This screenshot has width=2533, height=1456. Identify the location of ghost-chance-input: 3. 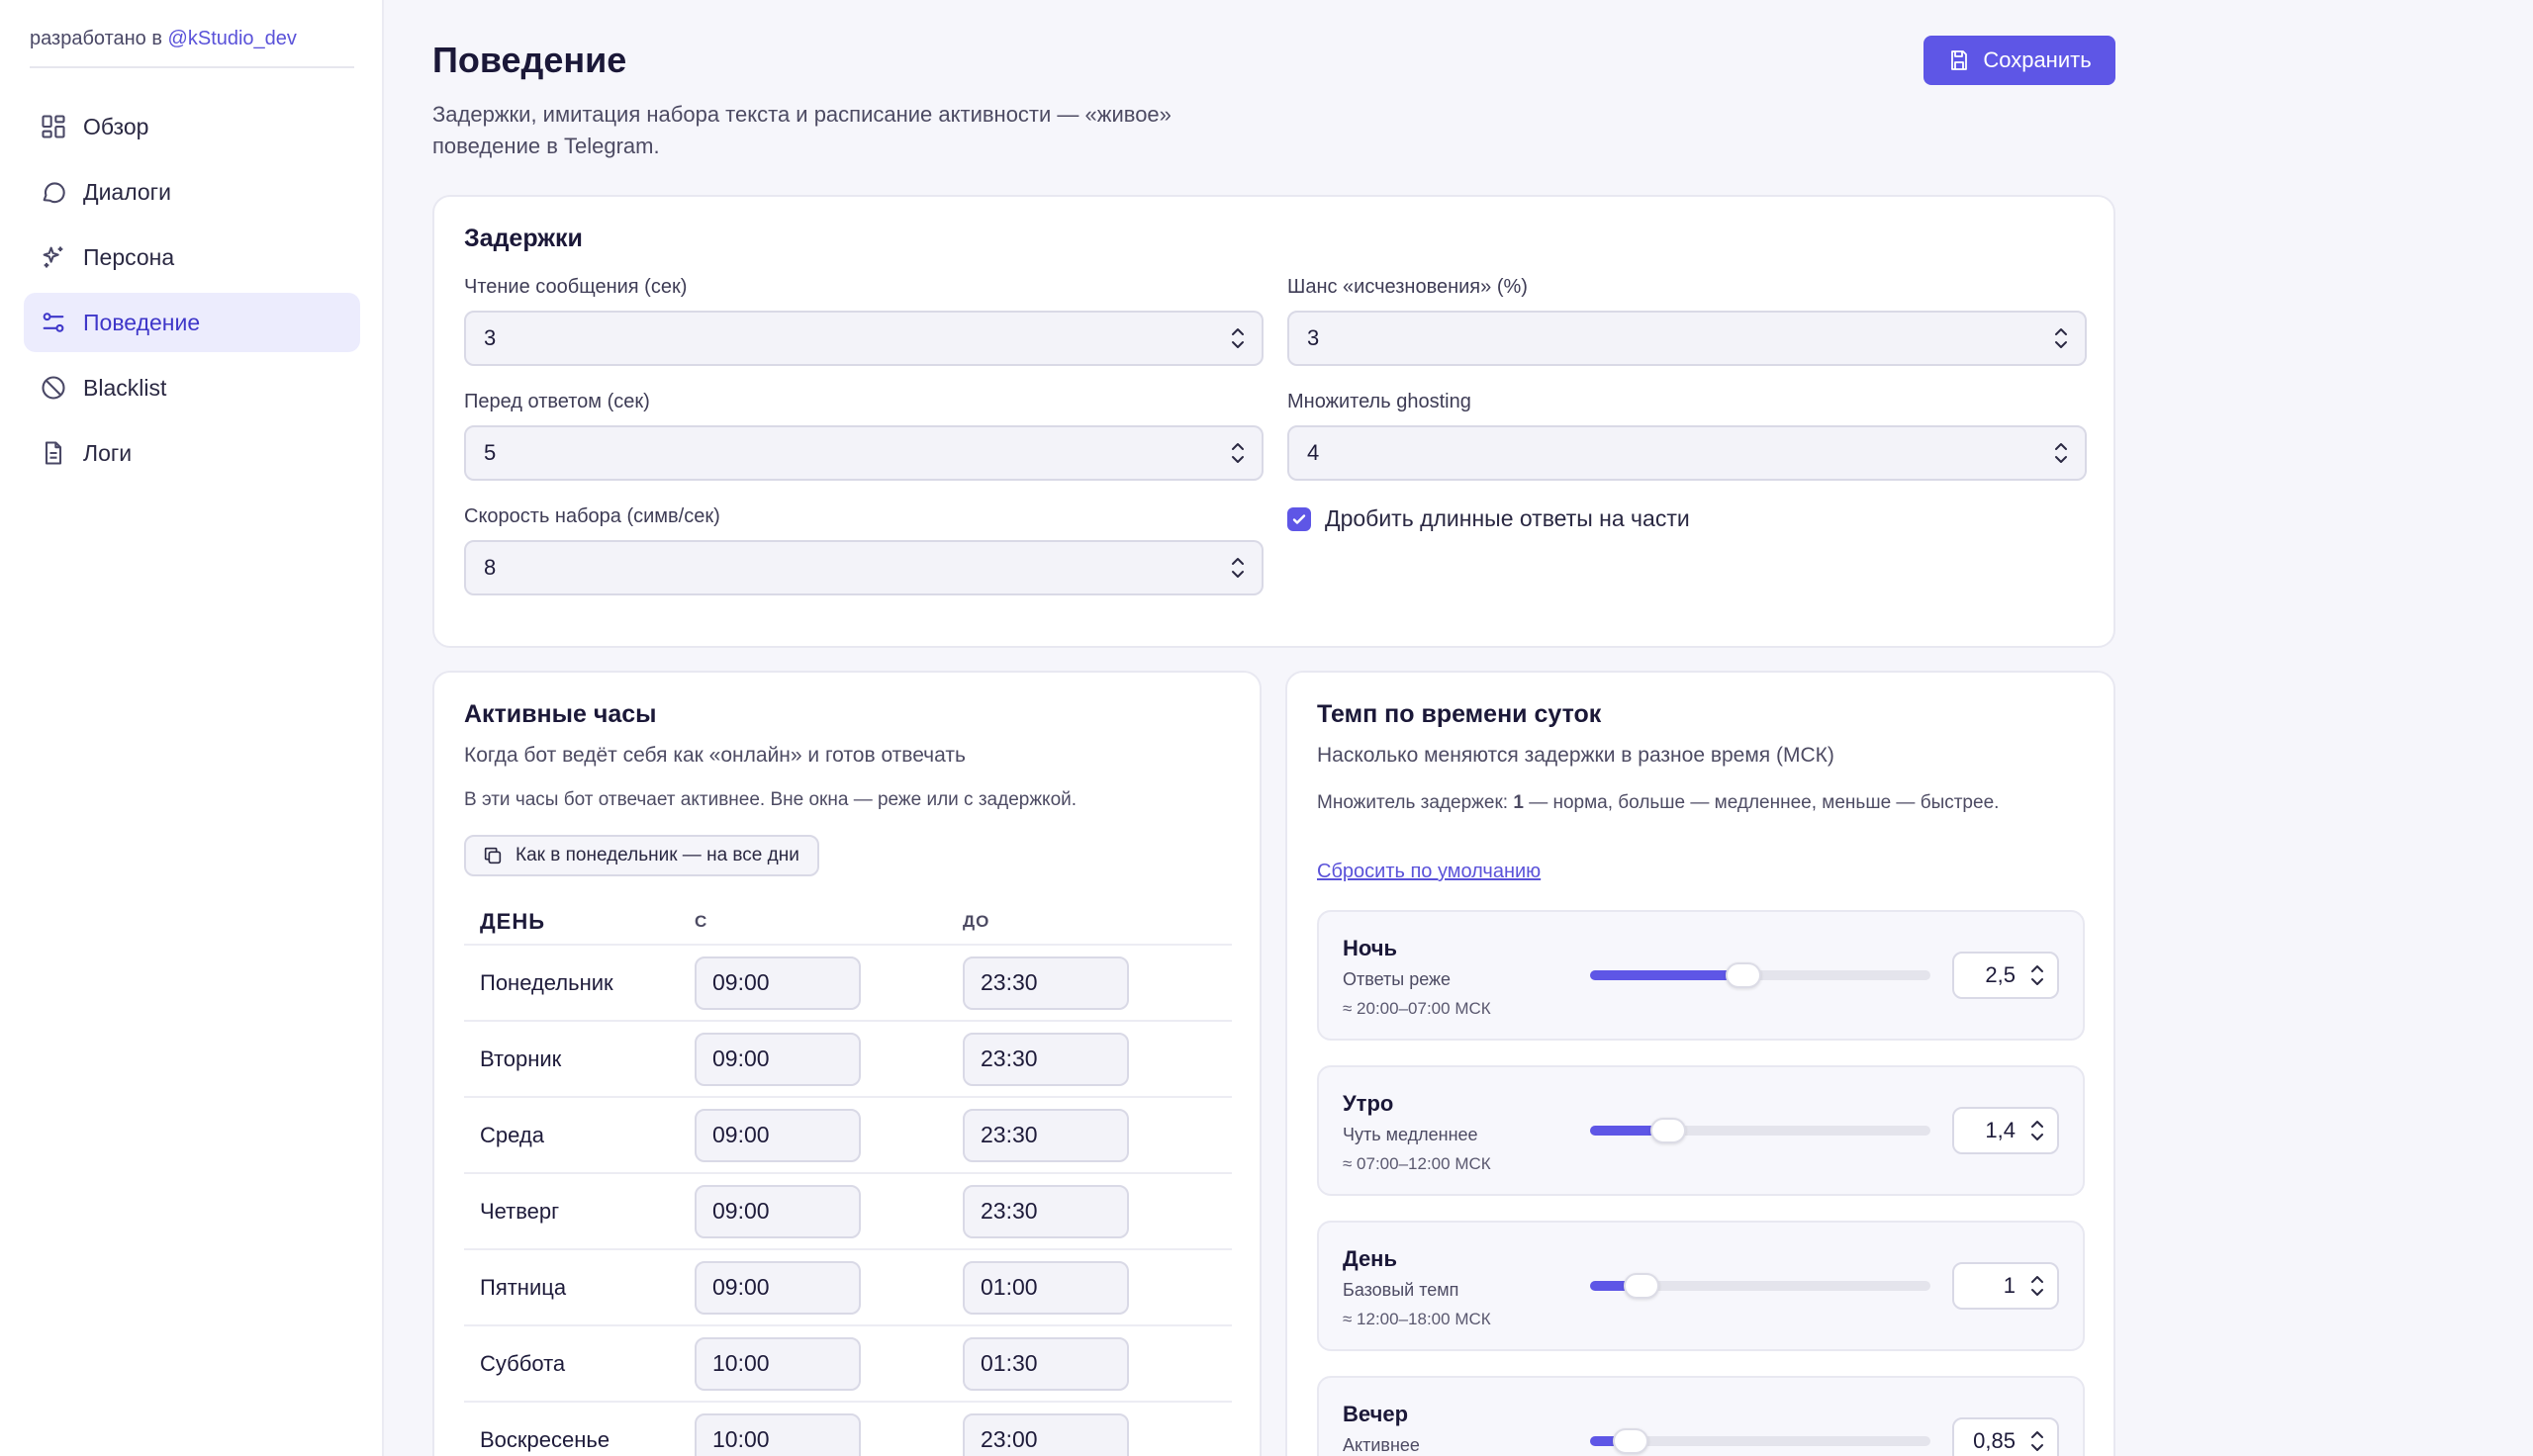
(1687, 338).